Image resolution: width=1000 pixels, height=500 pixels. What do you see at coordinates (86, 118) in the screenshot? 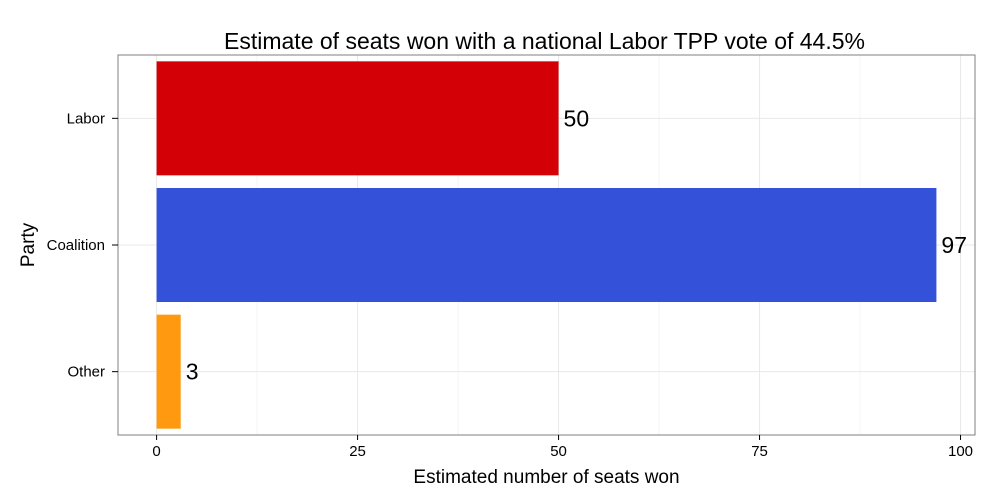
I see `y-tick-label-labor: Labor` at bounding box center [86, 118].